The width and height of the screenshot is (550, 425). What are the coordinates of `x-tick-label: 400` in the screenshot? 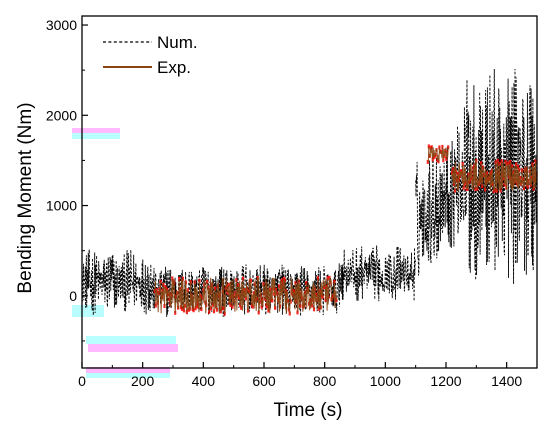 It's located at (204, 381).